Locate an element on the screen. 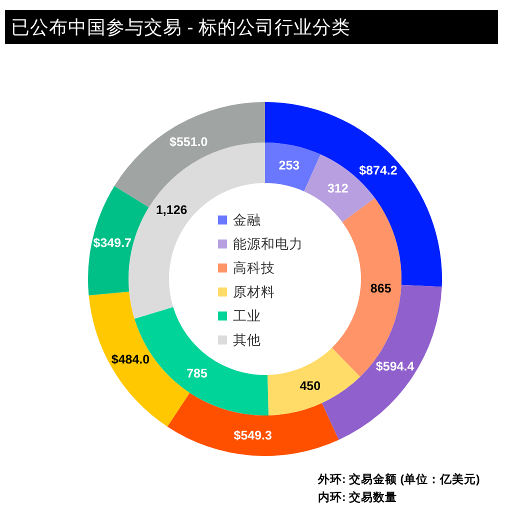 This screenshot has height=529, width=508. title: 已公布中国参与交易 - 标的公司行业分类 is located at coordinates (180, 27).